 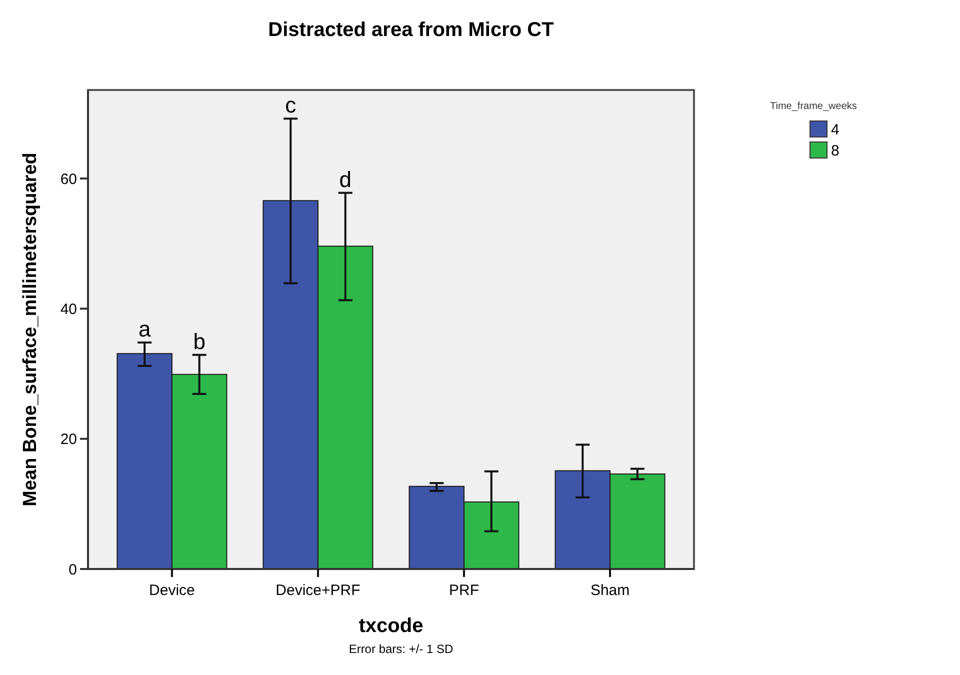 What do you see at coordinates (464, 590) in the screenshot?
I see `x-tick-label: PRF` at bounding box center [464, 590].